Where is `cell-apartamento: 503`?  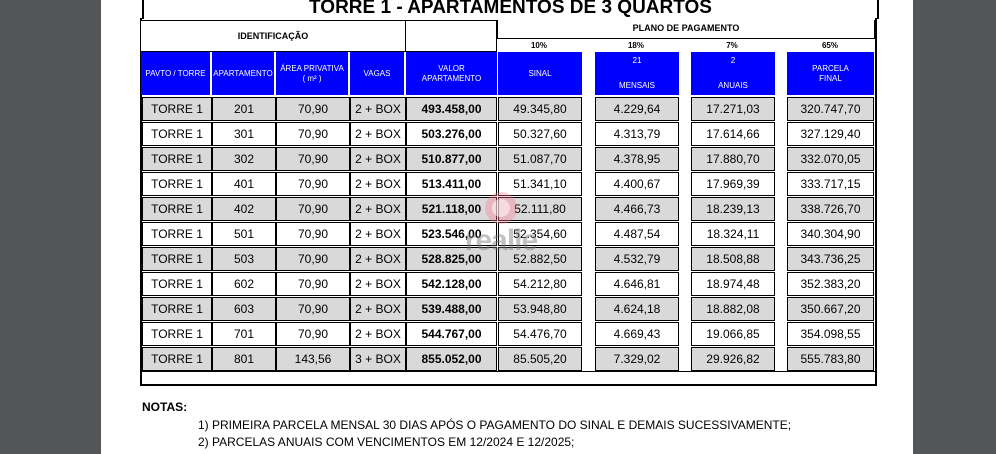
cell-apartamento: 503 is located at coordinates (244, 259).